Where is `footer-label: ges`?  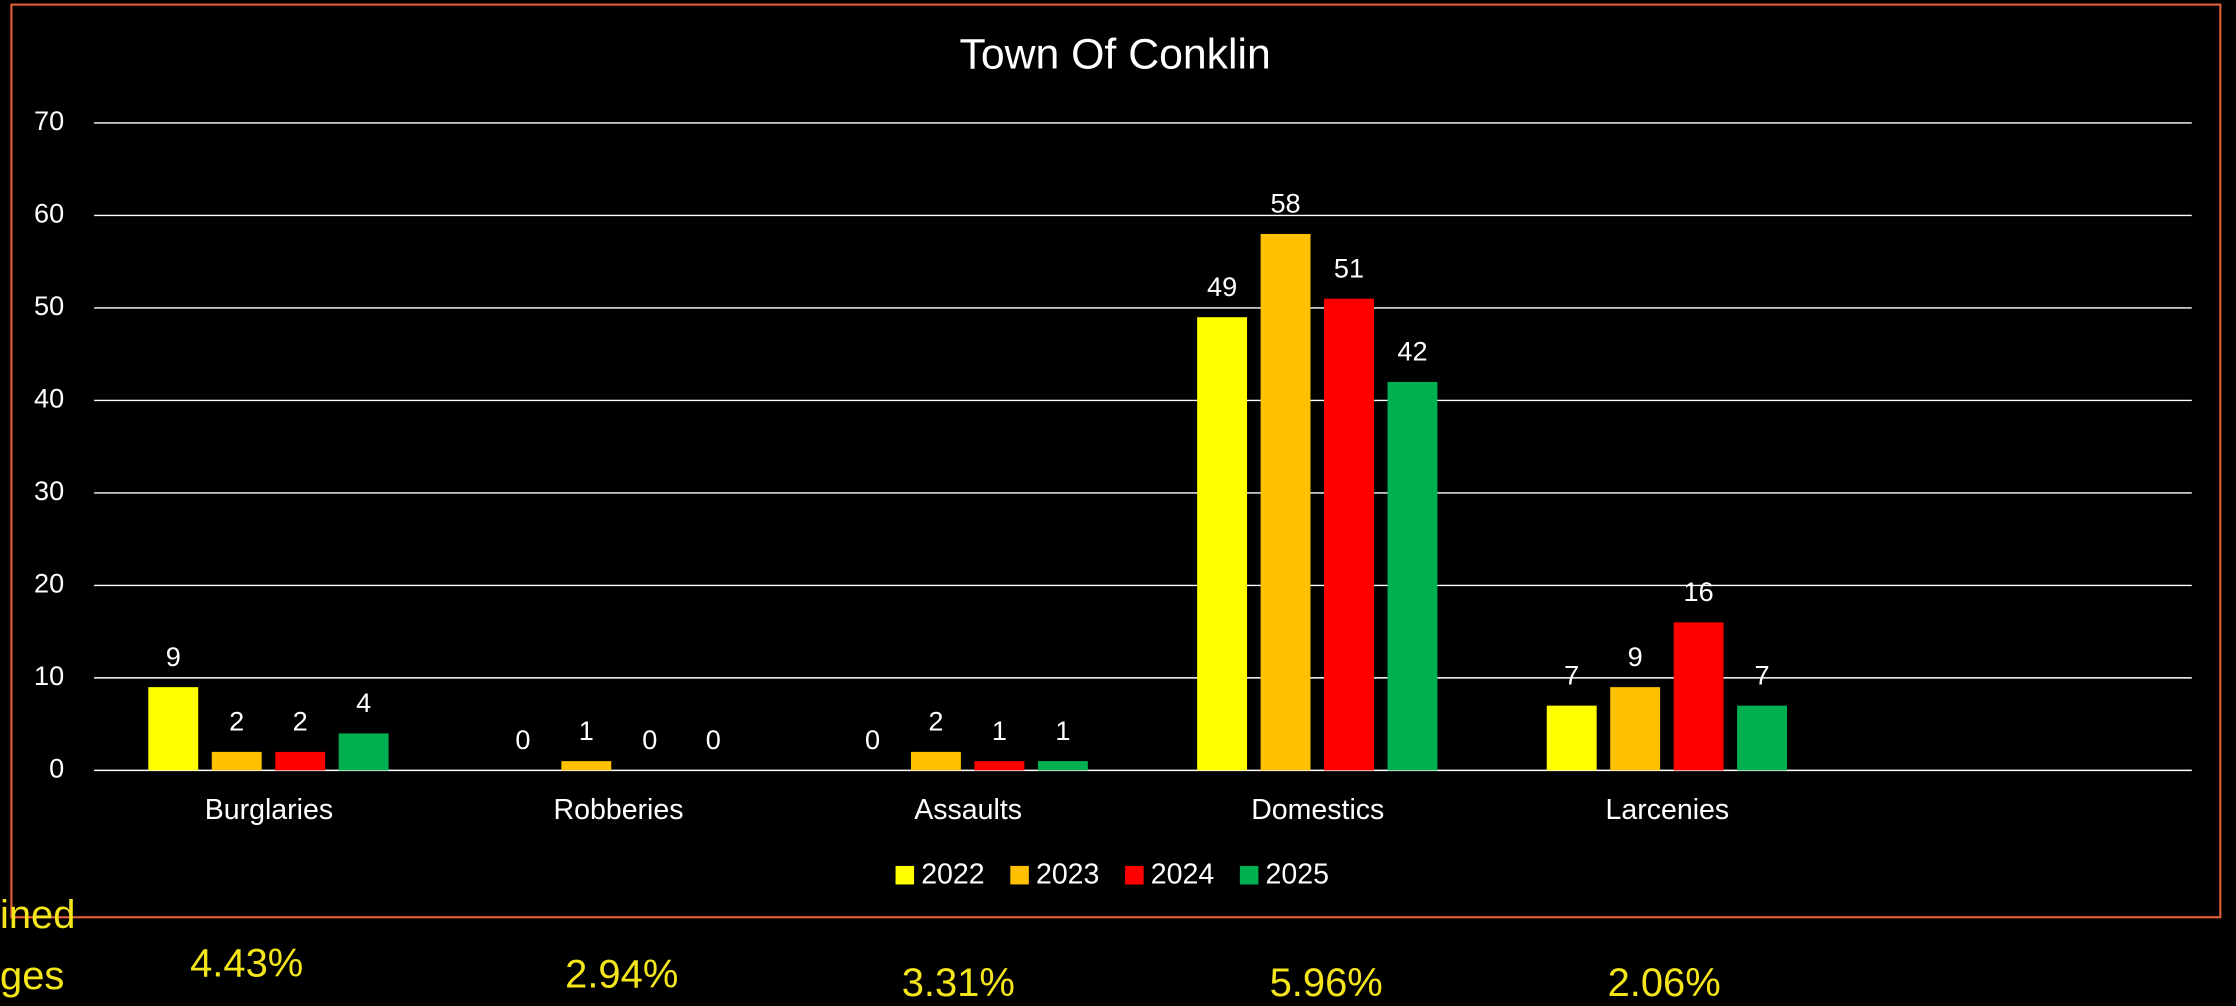 footer-label: ges is located at coordinates (32, 976).